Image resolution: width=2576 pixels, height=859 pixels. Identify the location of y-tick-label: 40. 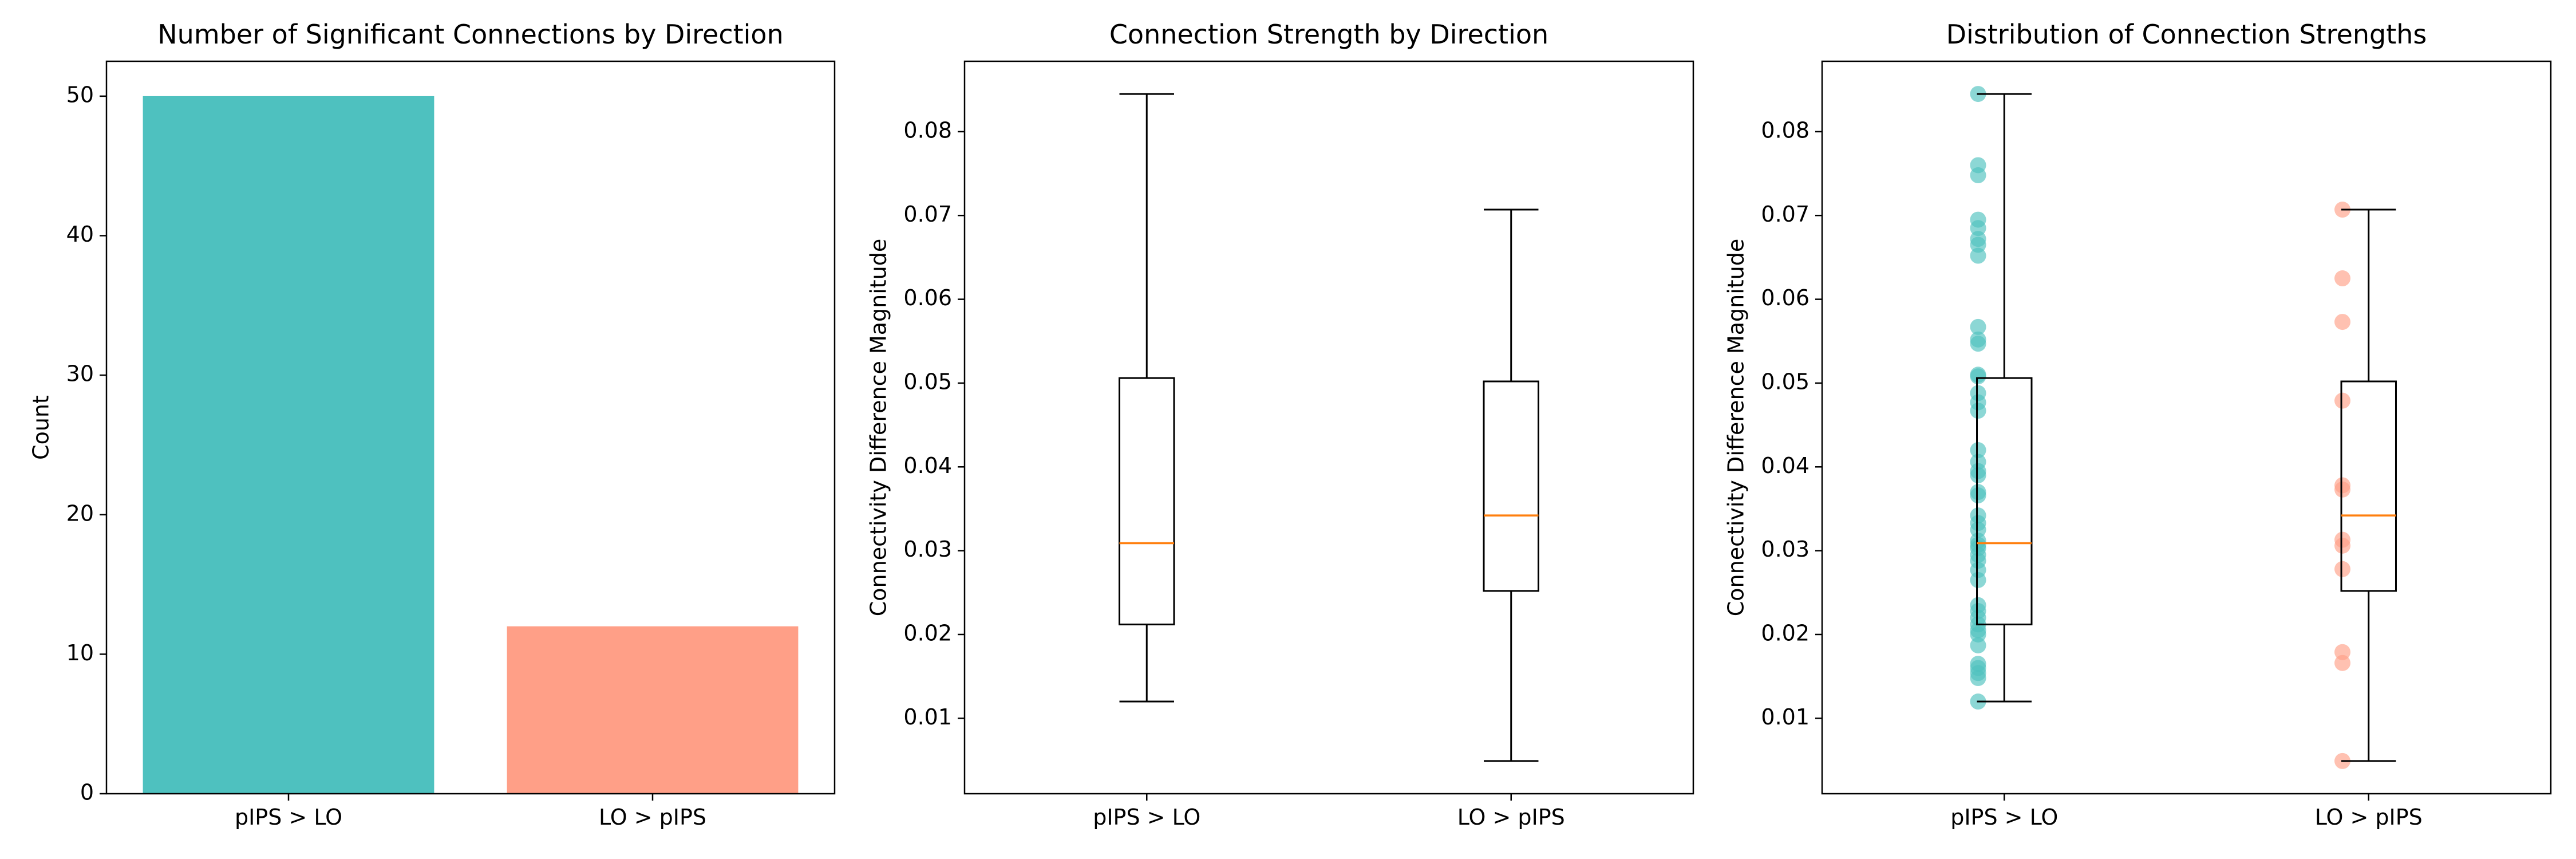
(80, 234).